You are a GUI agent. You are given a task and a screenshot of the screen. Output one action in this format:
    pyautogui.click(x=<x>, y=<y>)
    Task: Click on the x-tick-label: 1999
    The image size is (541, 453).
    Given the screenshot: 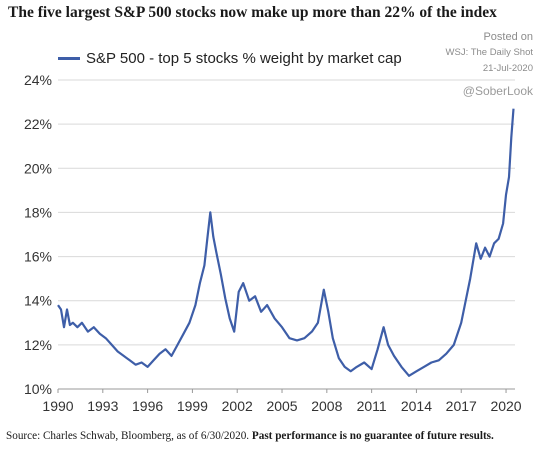 What is the action you would take?
    pyautogui.click(x=192, y=406)
    